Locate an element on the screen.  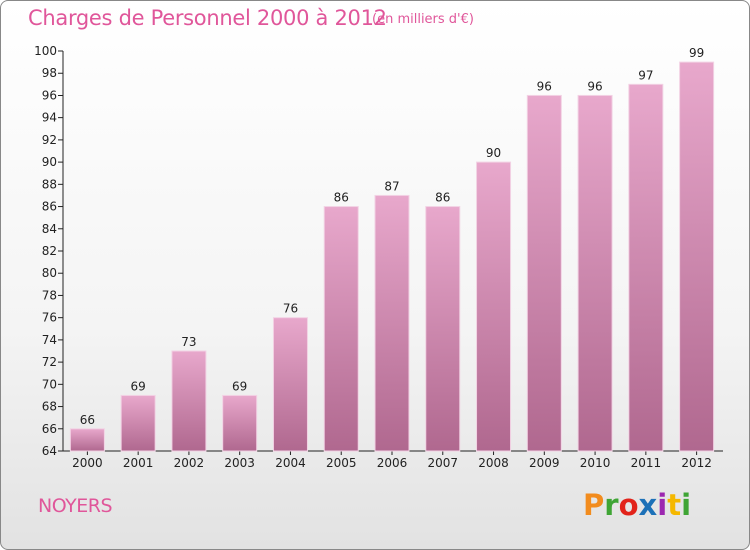
bar-2000 is located at coordinates (87, 440).